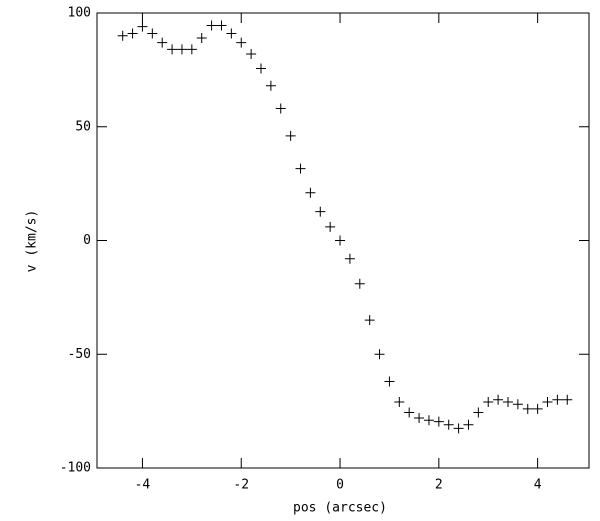 This screenshot has width=600, height=521. Describe the element at coordinates (87, 240) in the screenshot. I see `y-tick-label: 0` at that location.